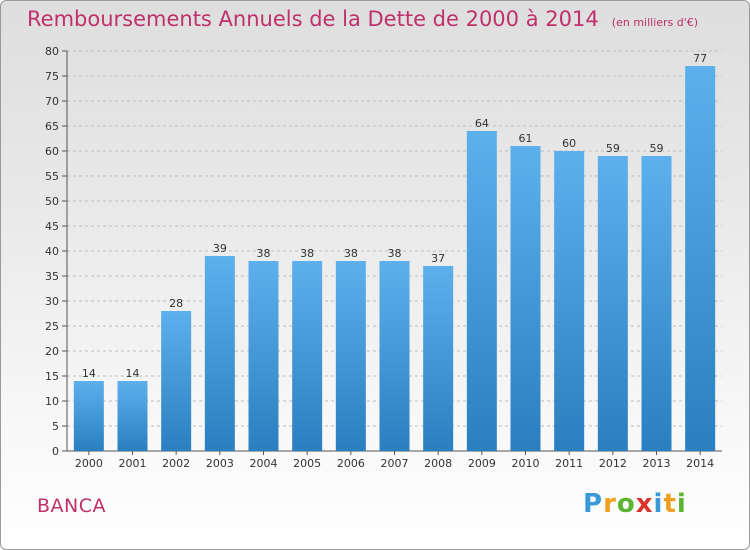 The height and width of the screenshot is (550, 750). What do you see at coordinates (263, 356) in the screenshot?
I see `bar-2004` at bounding box center [263, 356].